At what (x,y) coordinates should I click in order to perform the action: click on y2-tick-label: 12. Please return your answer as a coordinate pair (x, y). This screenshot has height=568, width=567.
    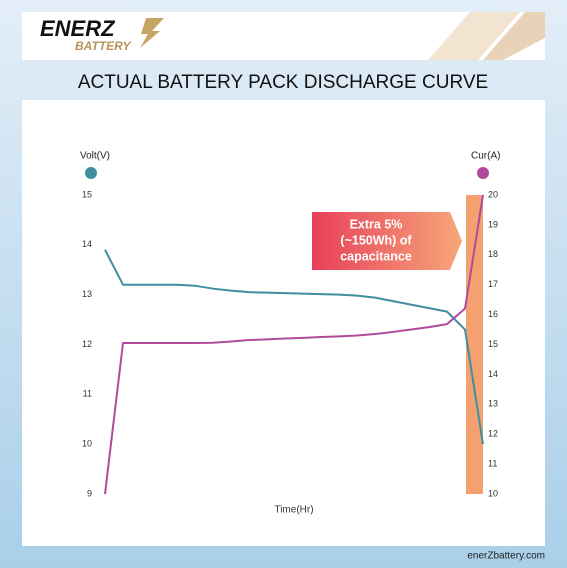
    Looking at the image, I should click on (493, 434).